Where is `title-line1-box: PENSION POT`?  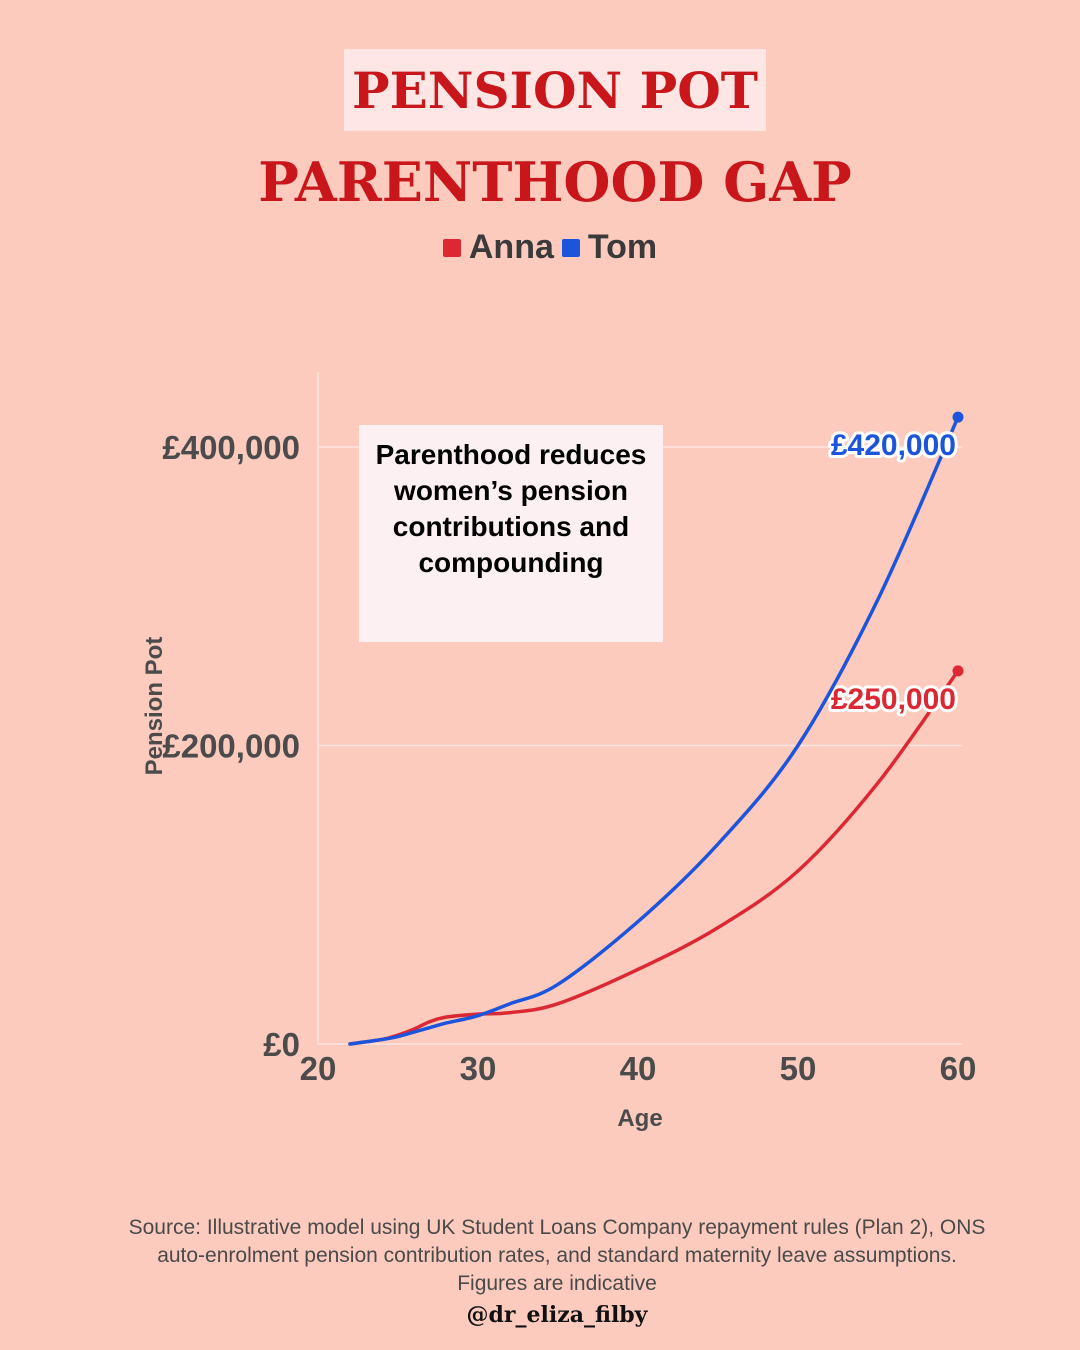 title-line1-box: PENSION POT is located at coordinates (555, 90).